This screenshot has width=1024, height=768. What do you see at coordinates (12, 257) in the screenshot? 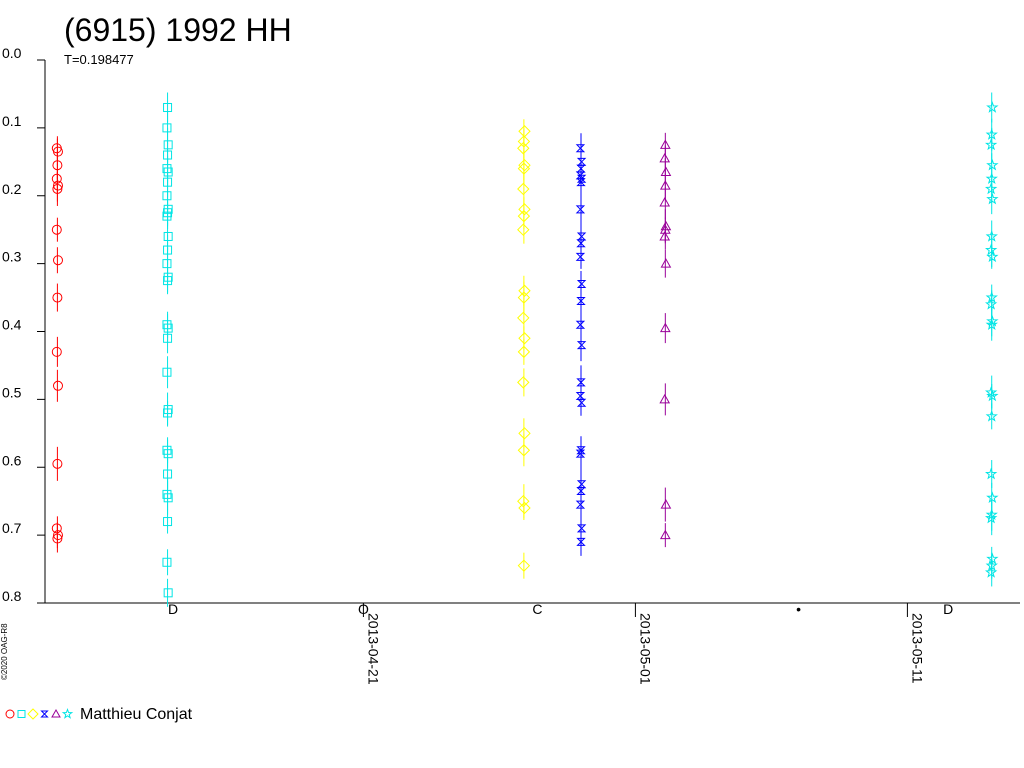
I see `y-tick-label: 0.3` at bounding box center [12, 257].